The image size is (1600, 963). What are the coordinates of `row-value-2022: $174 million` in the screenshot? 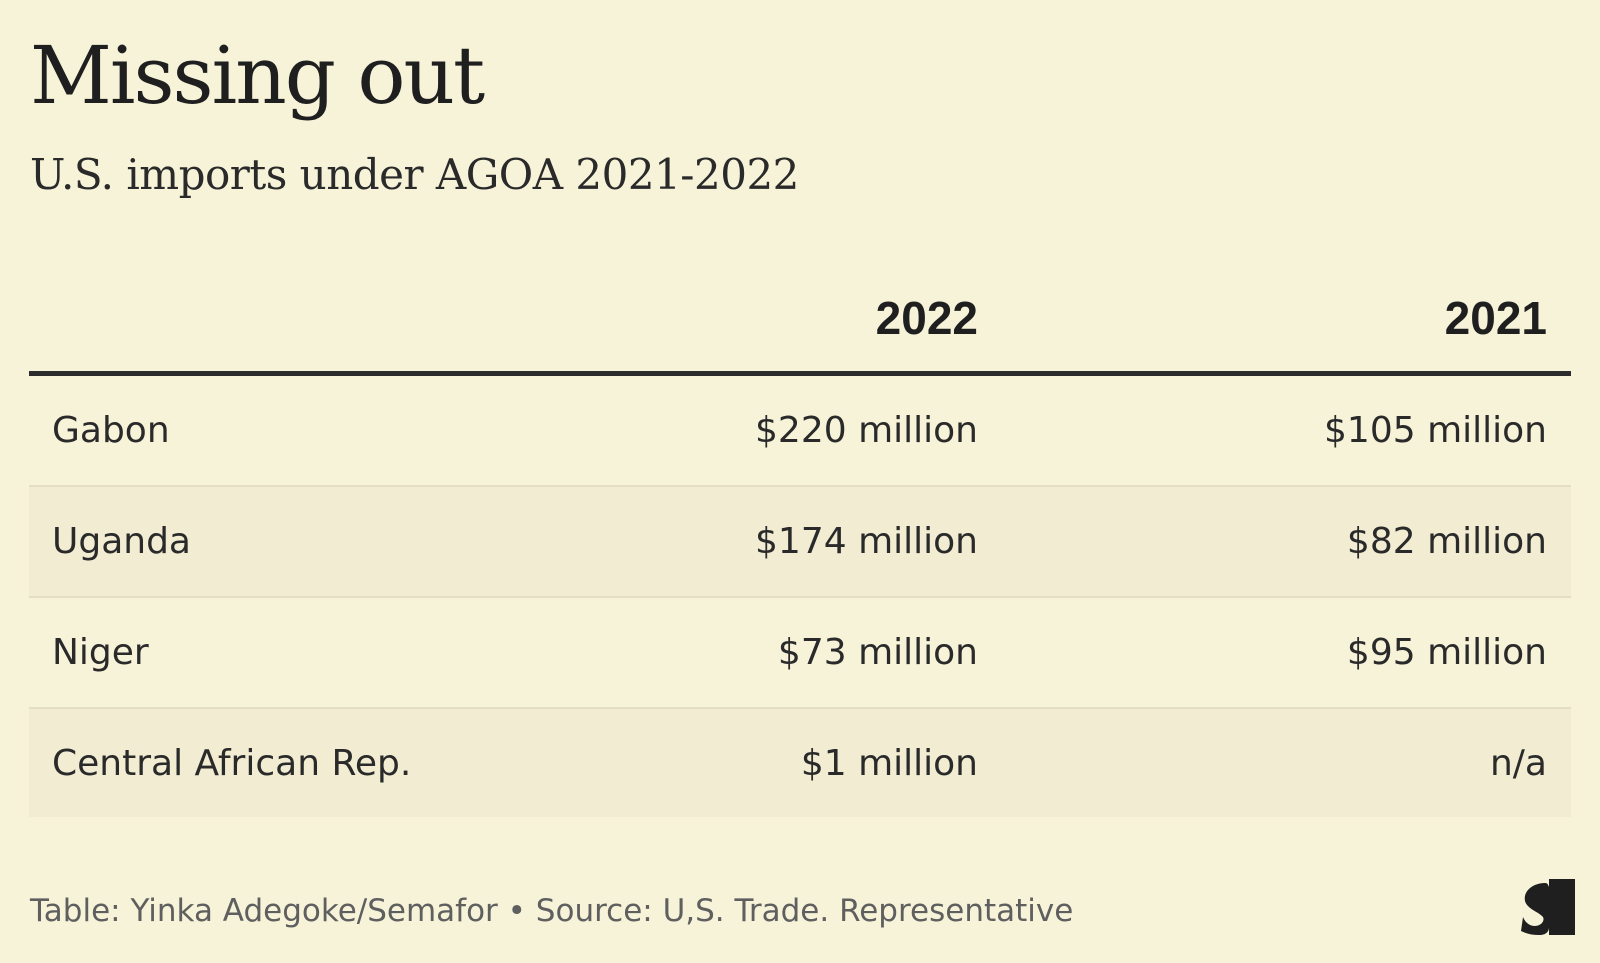 It's located at (866, 541).